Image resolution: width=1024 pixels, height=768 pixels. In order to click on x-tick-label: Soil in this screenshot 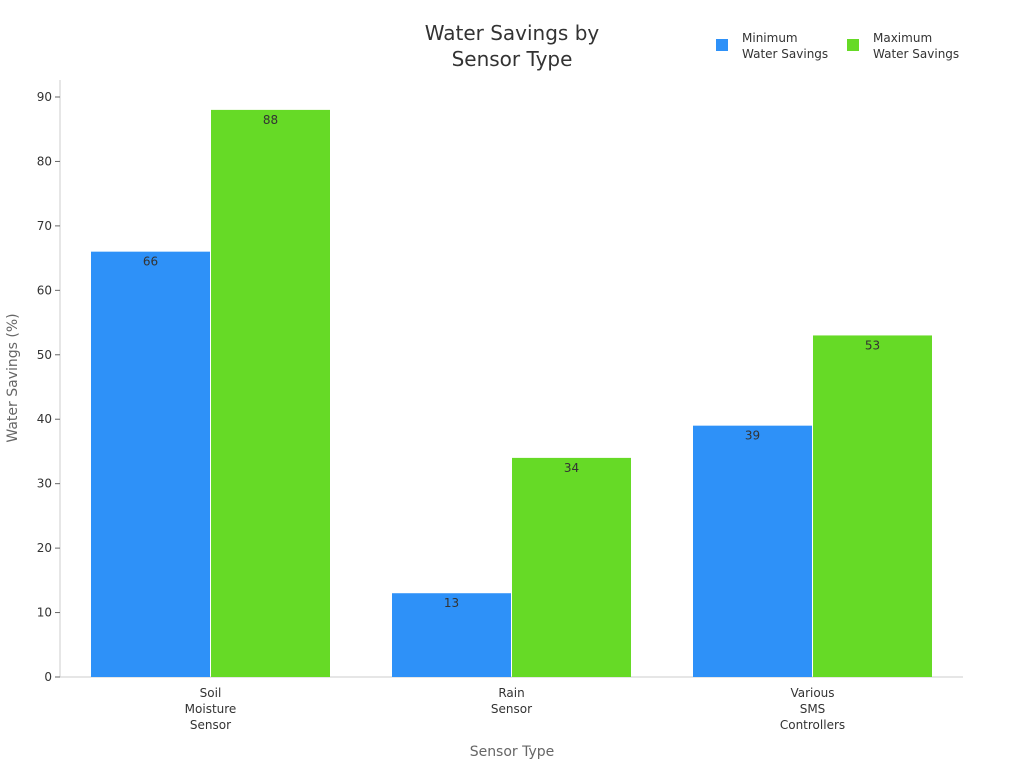, I will do `click(211, 693)`.